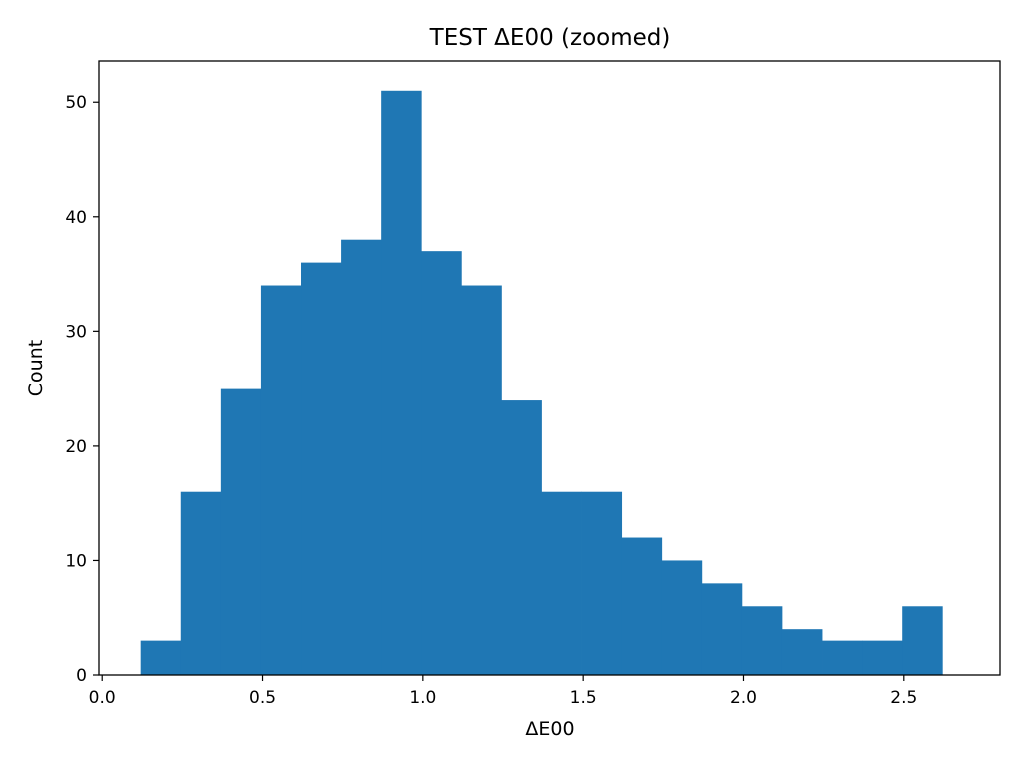 This screenshot has width=1024, height=768. Describe the element at coordinates (76, 561) in the screenshot. I see `y-tick-label: 10` at that location.